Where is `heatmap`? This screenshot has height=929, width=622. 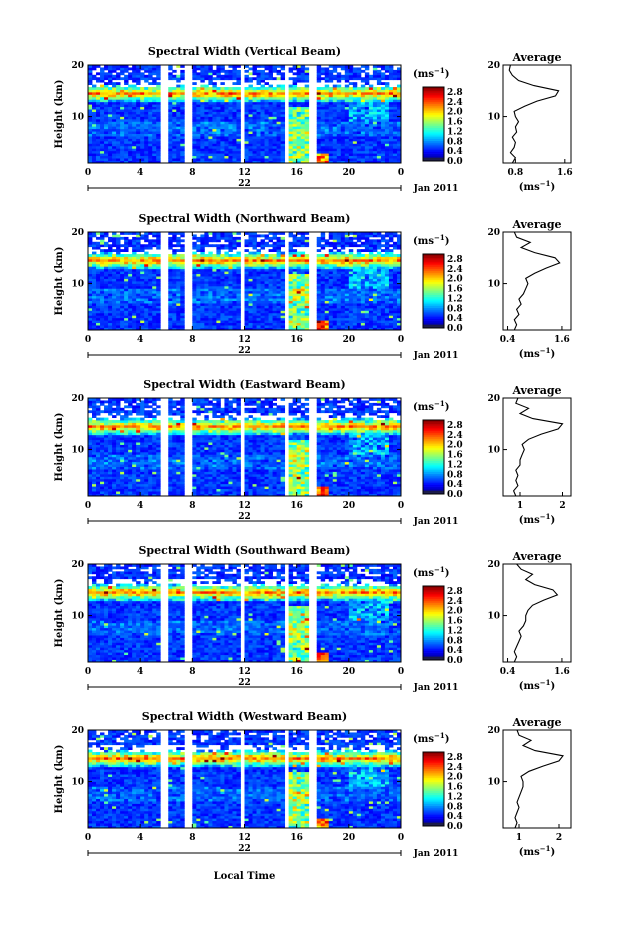 heatmap is located at coordinates (245, 281).